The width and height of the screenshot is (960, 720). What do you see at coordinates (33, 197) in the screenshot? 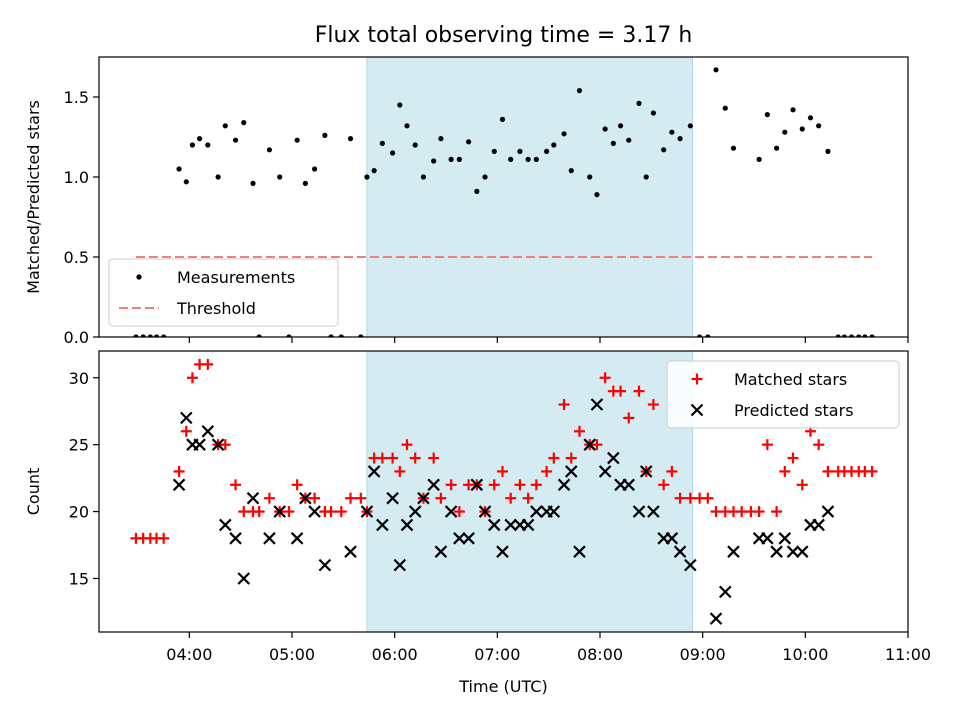
I see `y-axis-label: Matched/Predicted stars` at bounding box center [33, 197].